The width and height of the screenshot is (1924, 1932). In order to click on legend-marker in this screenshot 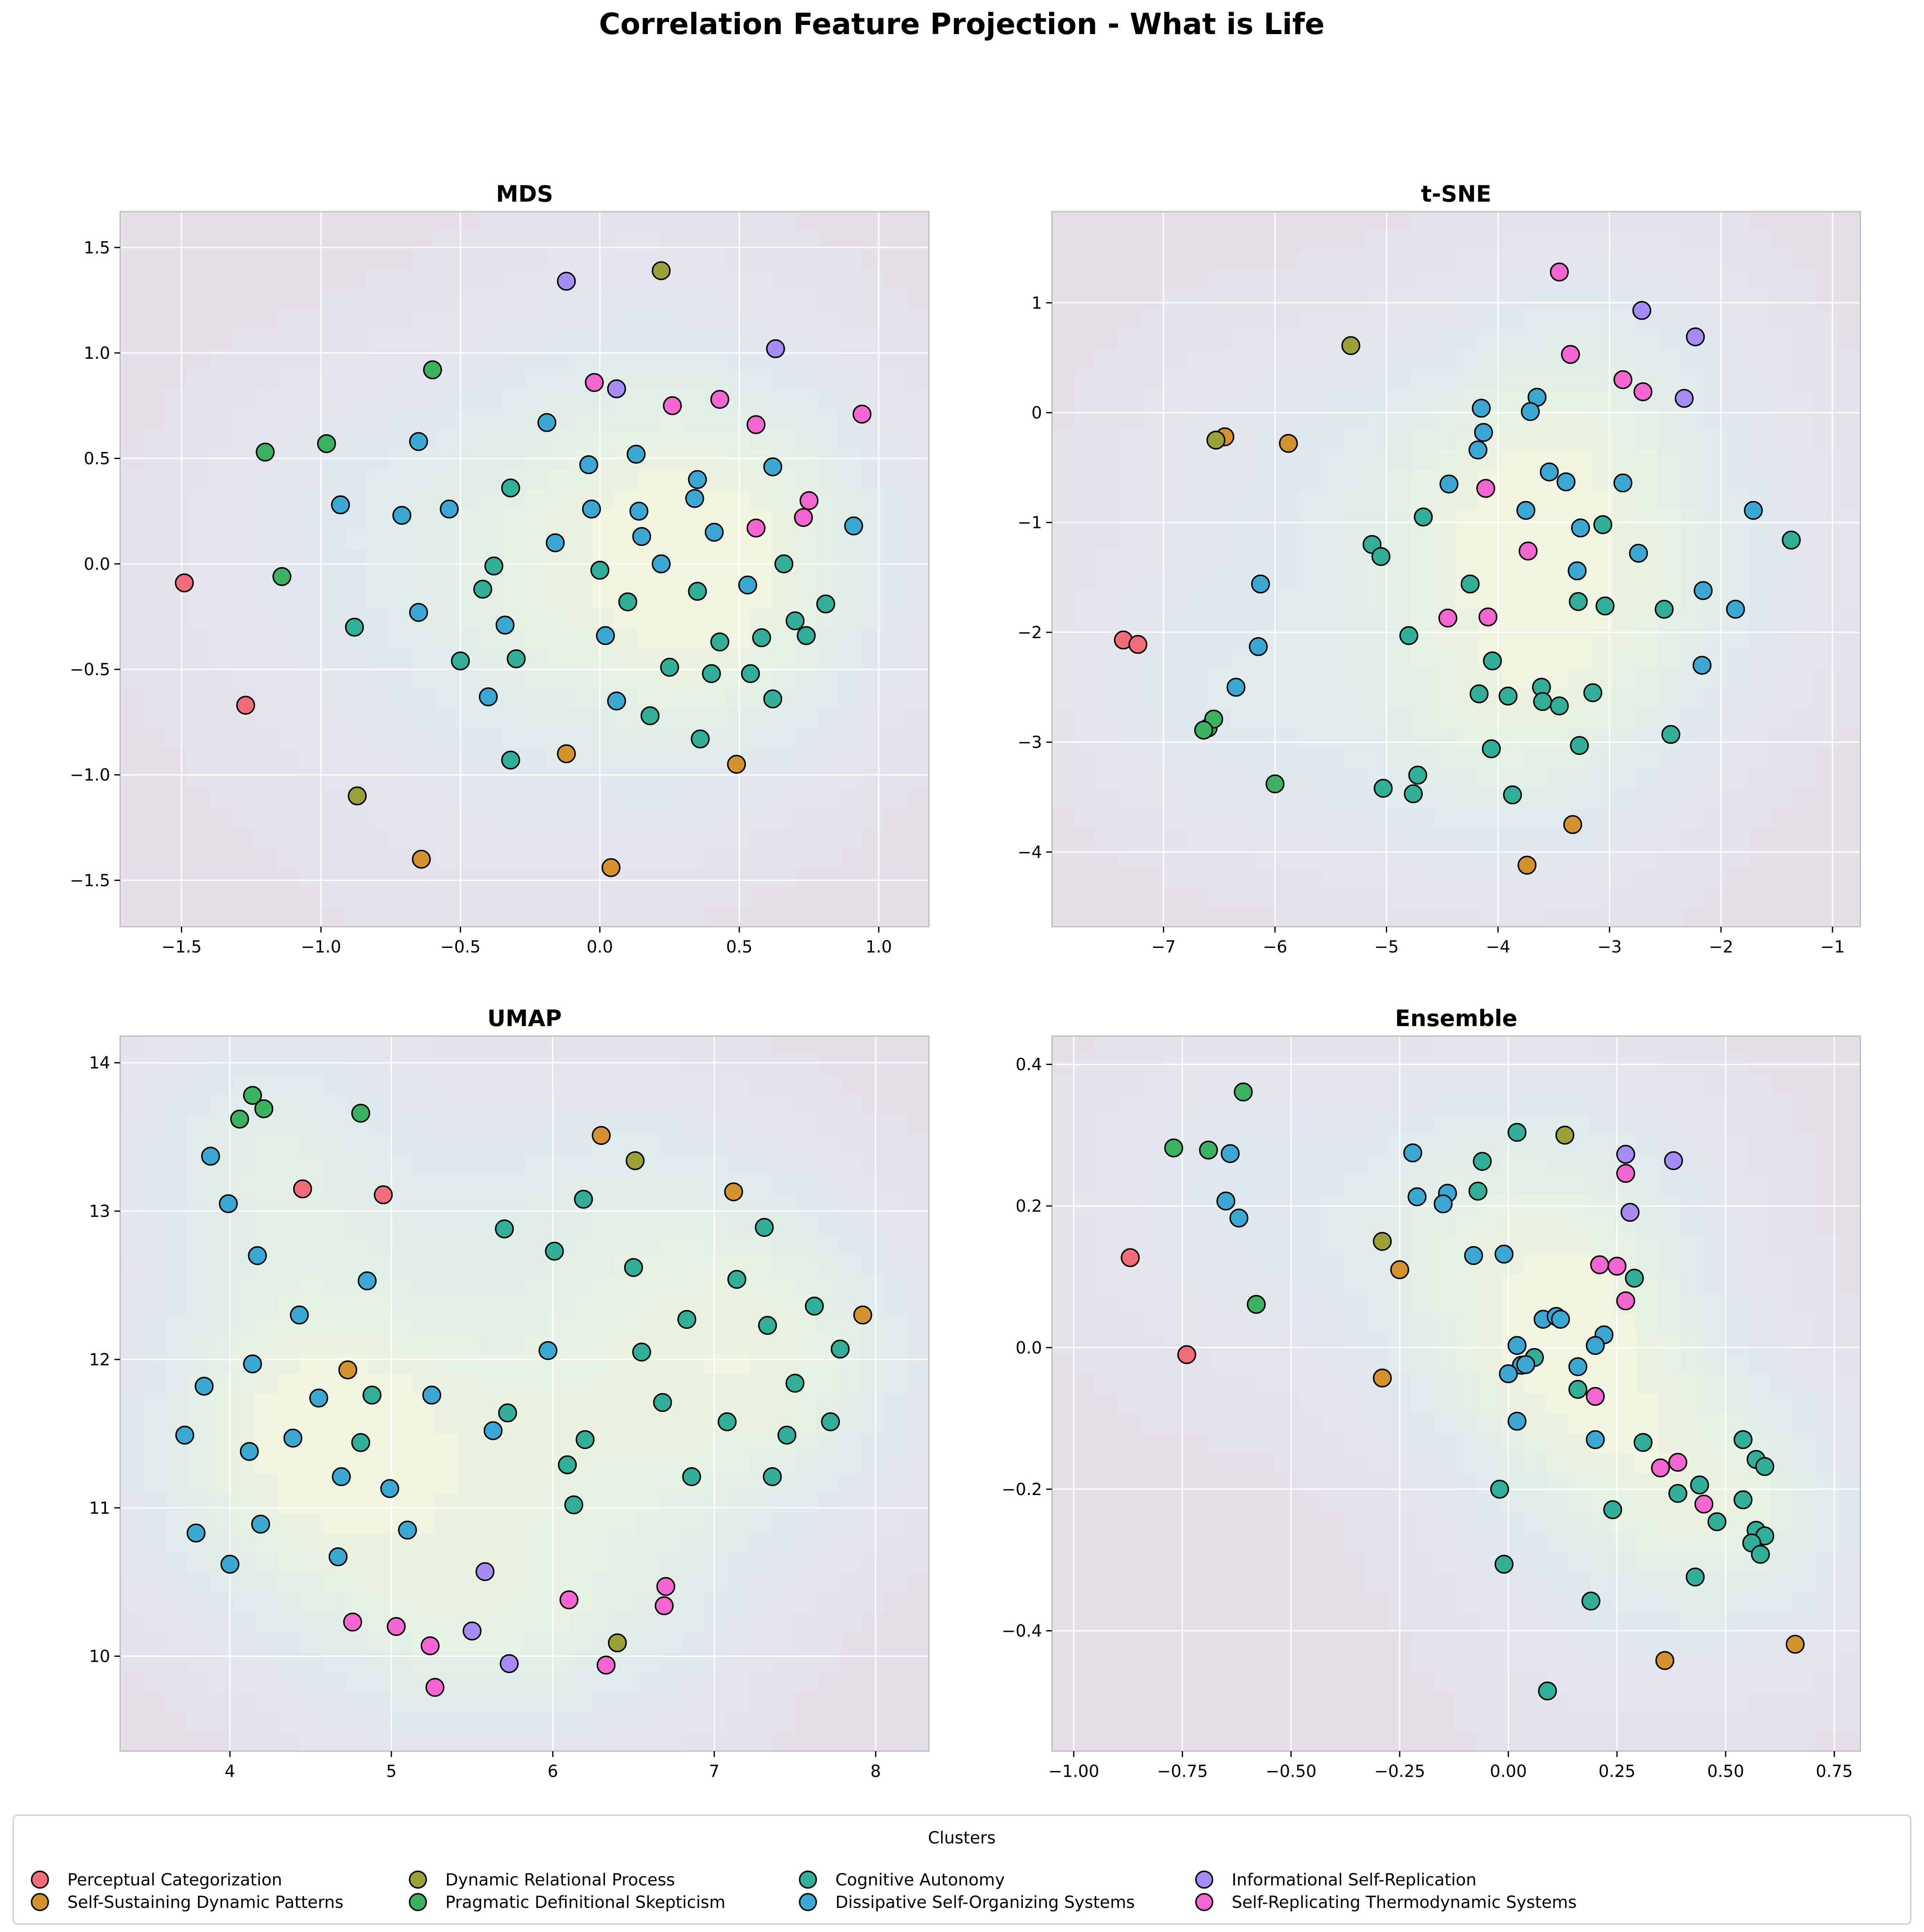, I will do `click(418, 1902)`.